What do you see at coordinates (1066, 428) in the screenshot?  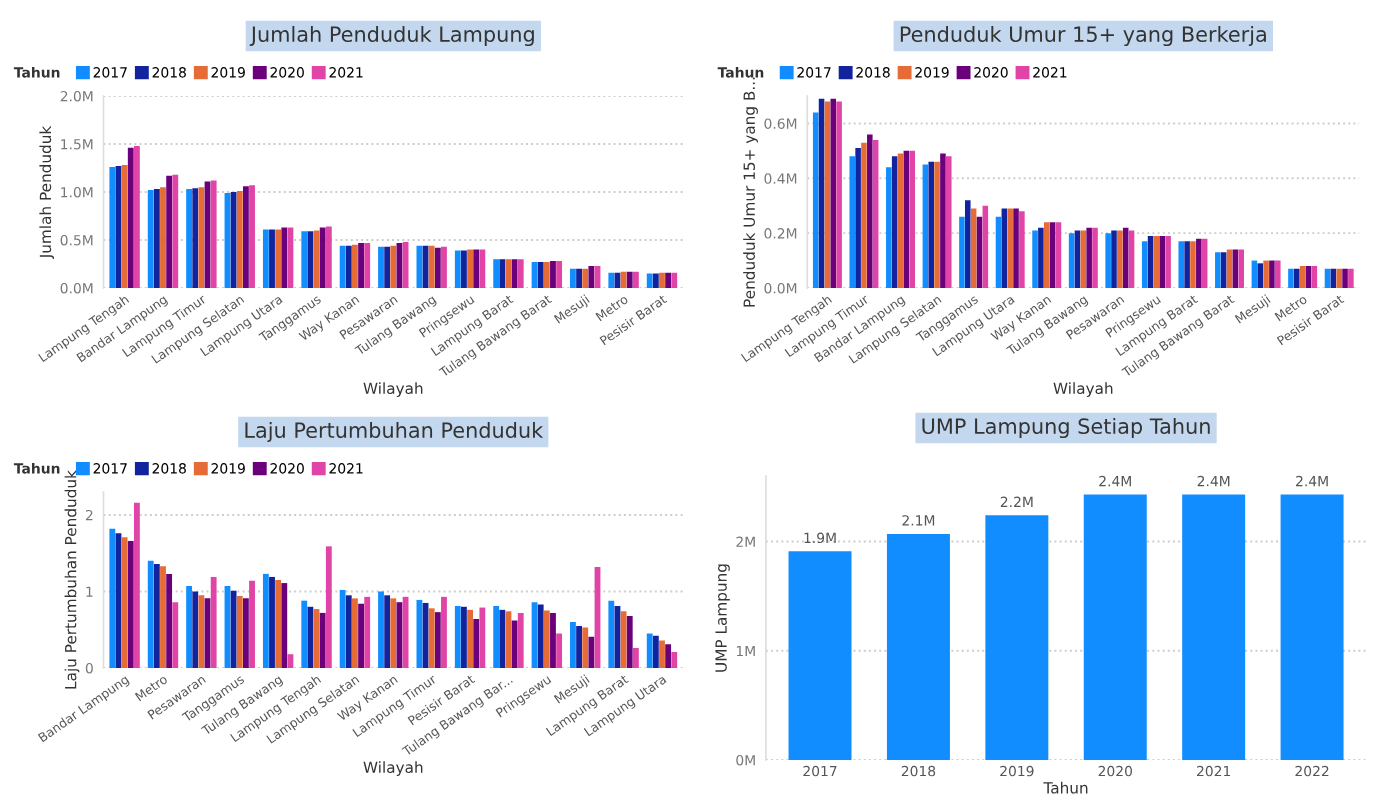 I see `chart-title: UMP Lampung Setiap Tahun` at bounding box center [1066, 428].